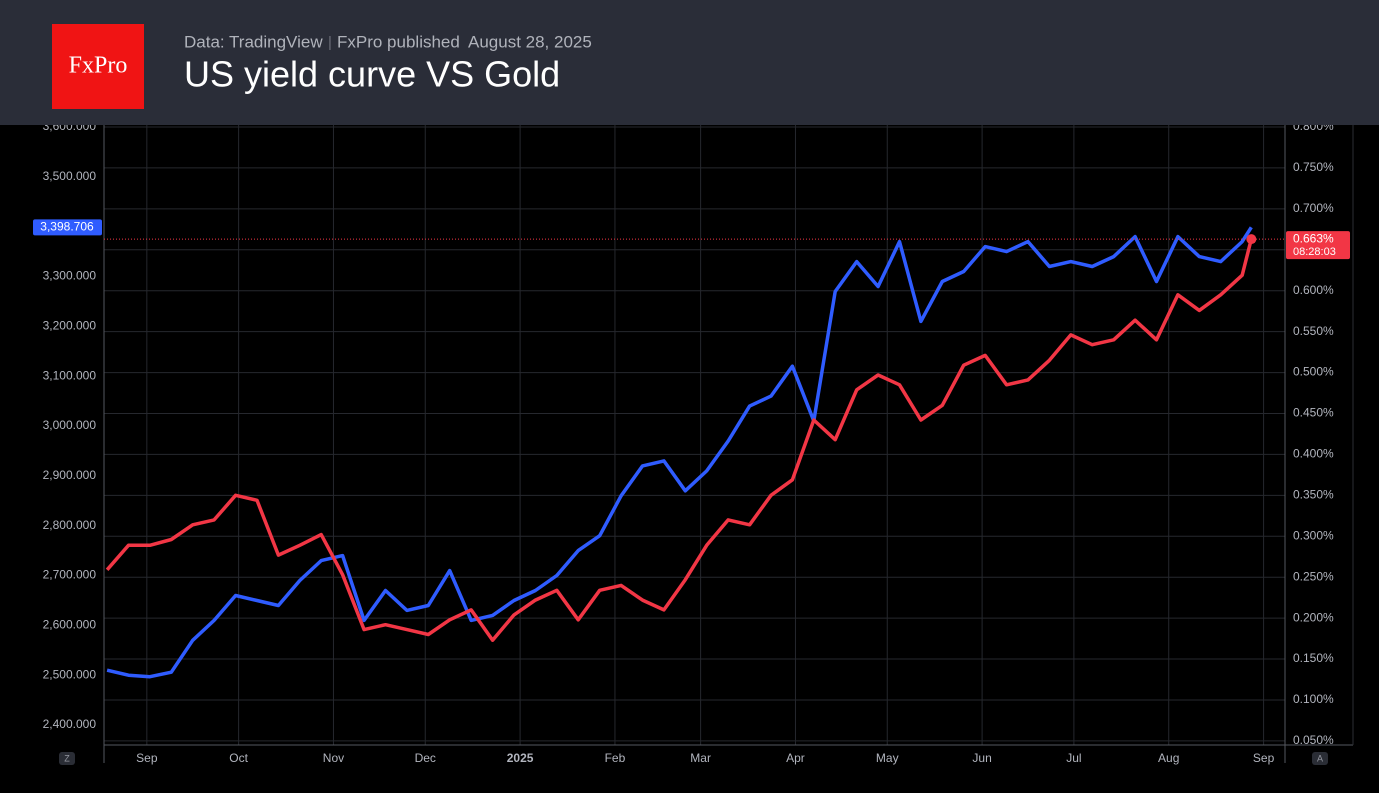 This screenshot has width=1379, height=793. Describe the element at coordinates (70, 176) in the screenshot. I see `y-tick-label: 3,500.000` at that location.